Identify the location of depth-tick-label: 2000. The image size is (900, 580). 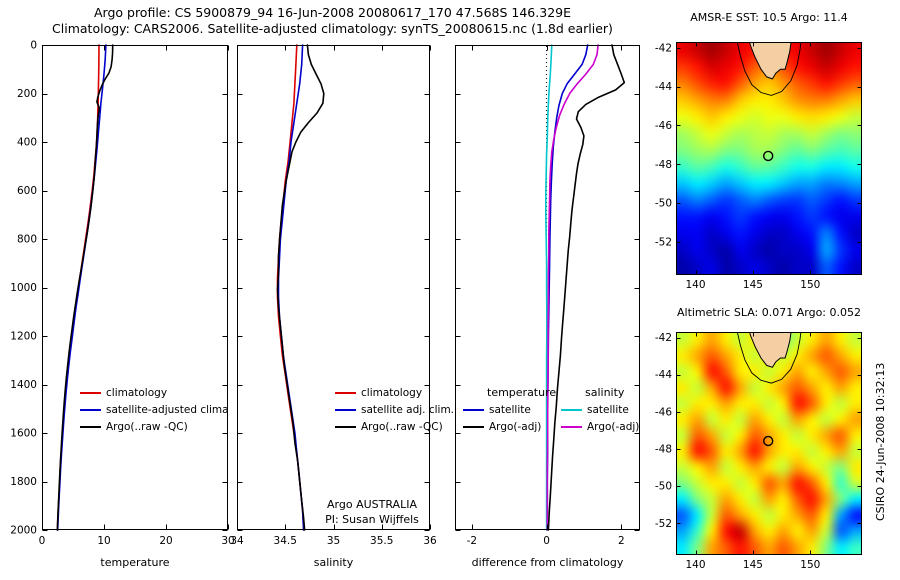
(23, 531).